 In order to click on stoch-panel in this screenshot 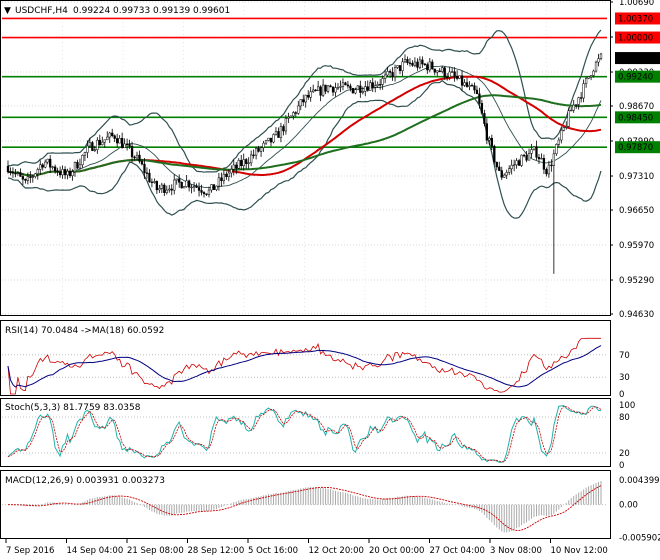, I will do `click(305, 432)`.